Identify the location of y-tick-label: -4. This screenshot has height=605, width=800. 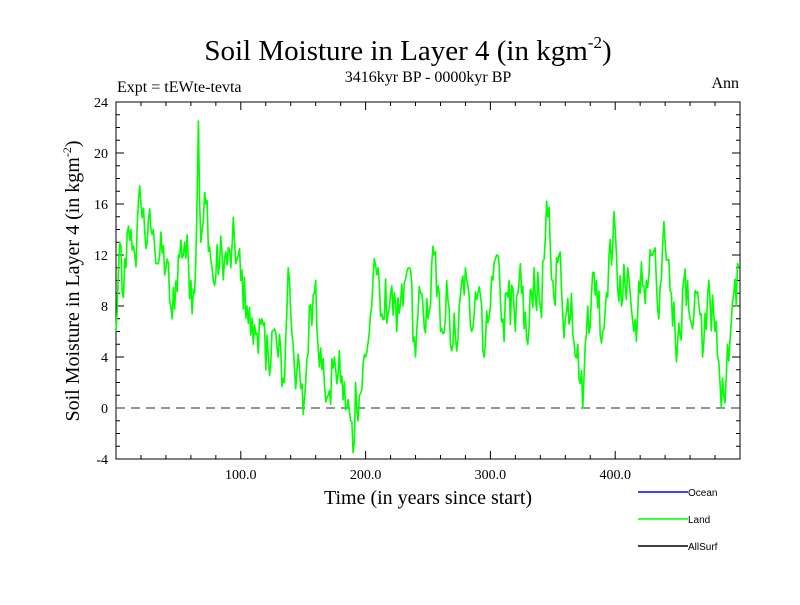
(102, 460).